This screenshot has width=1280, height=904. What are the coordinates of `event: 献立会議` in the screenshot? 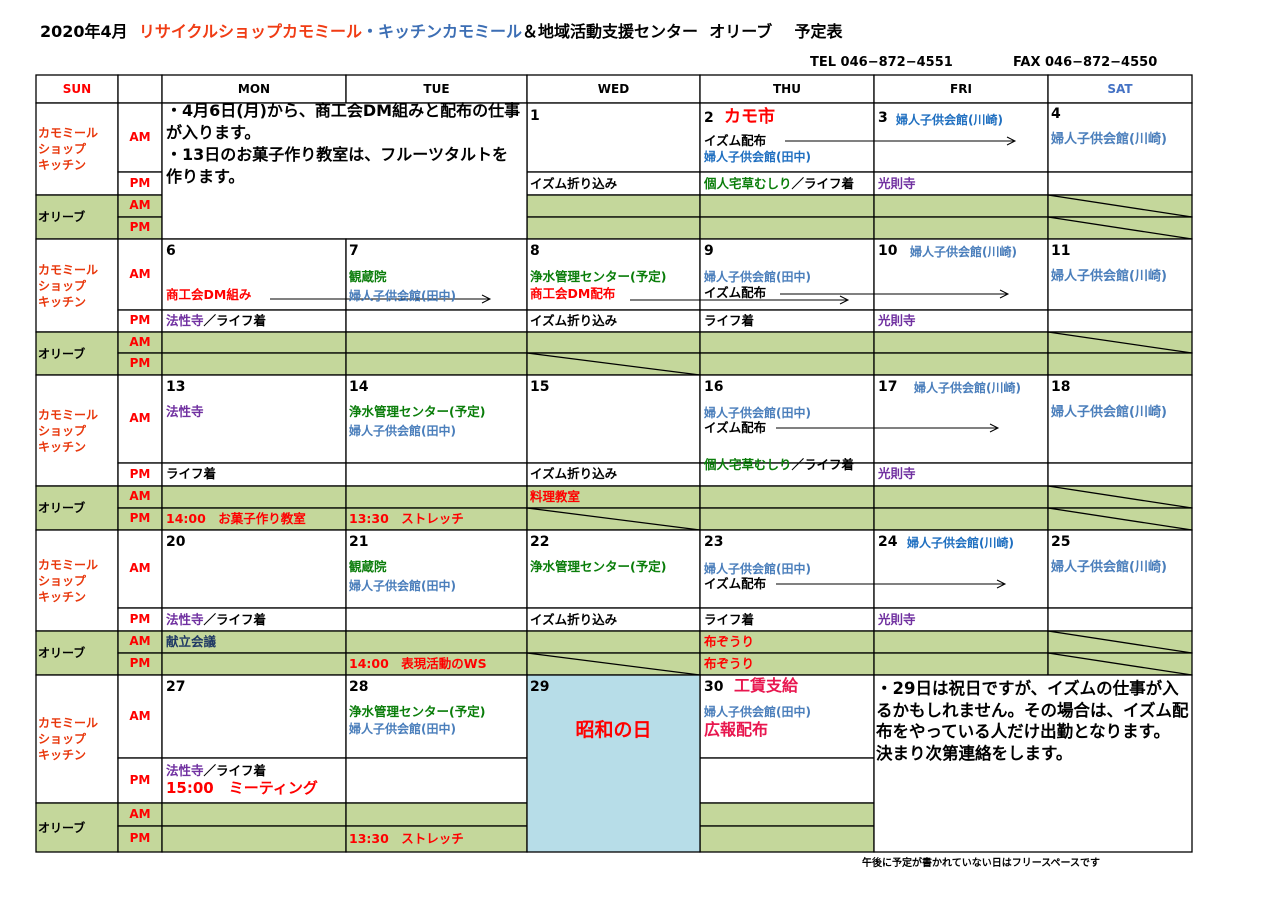 It's located at (191, 641).